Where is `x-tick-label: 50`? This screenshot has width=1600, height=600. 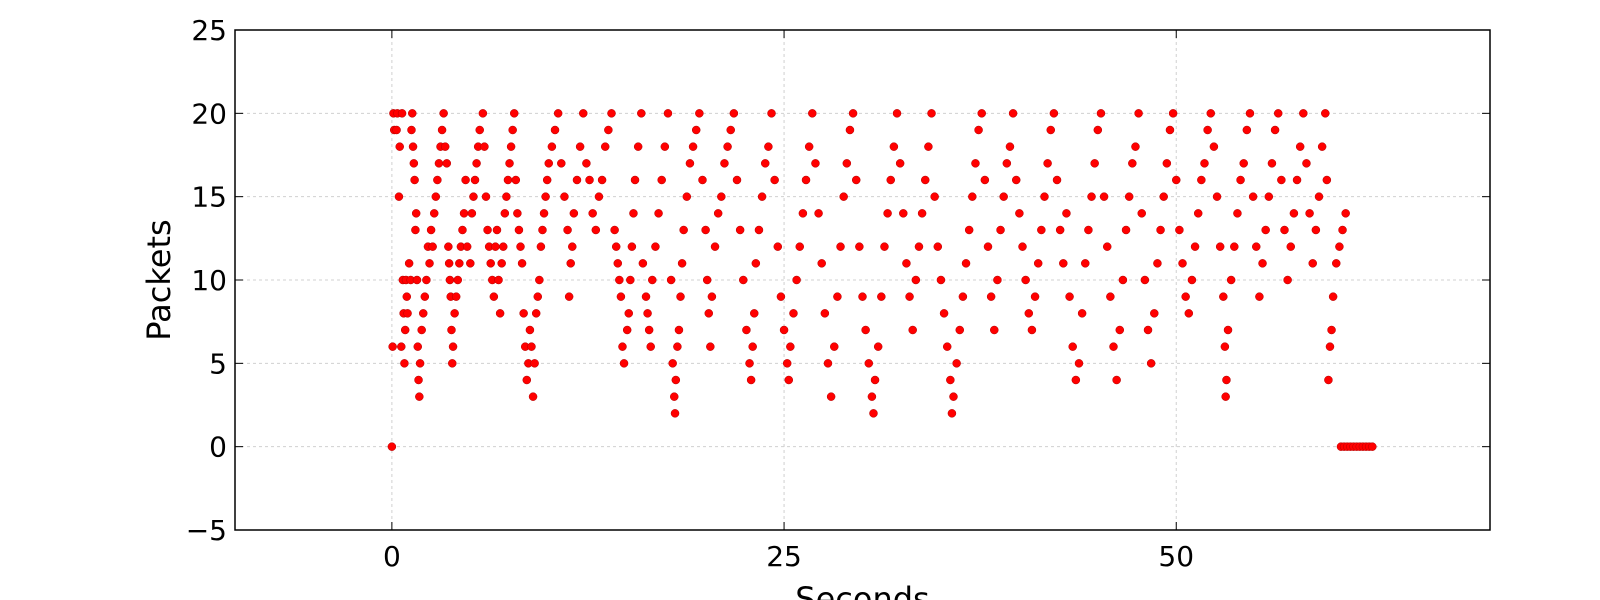 x-tick-label: 50 is located at coordinates (1176, 556).